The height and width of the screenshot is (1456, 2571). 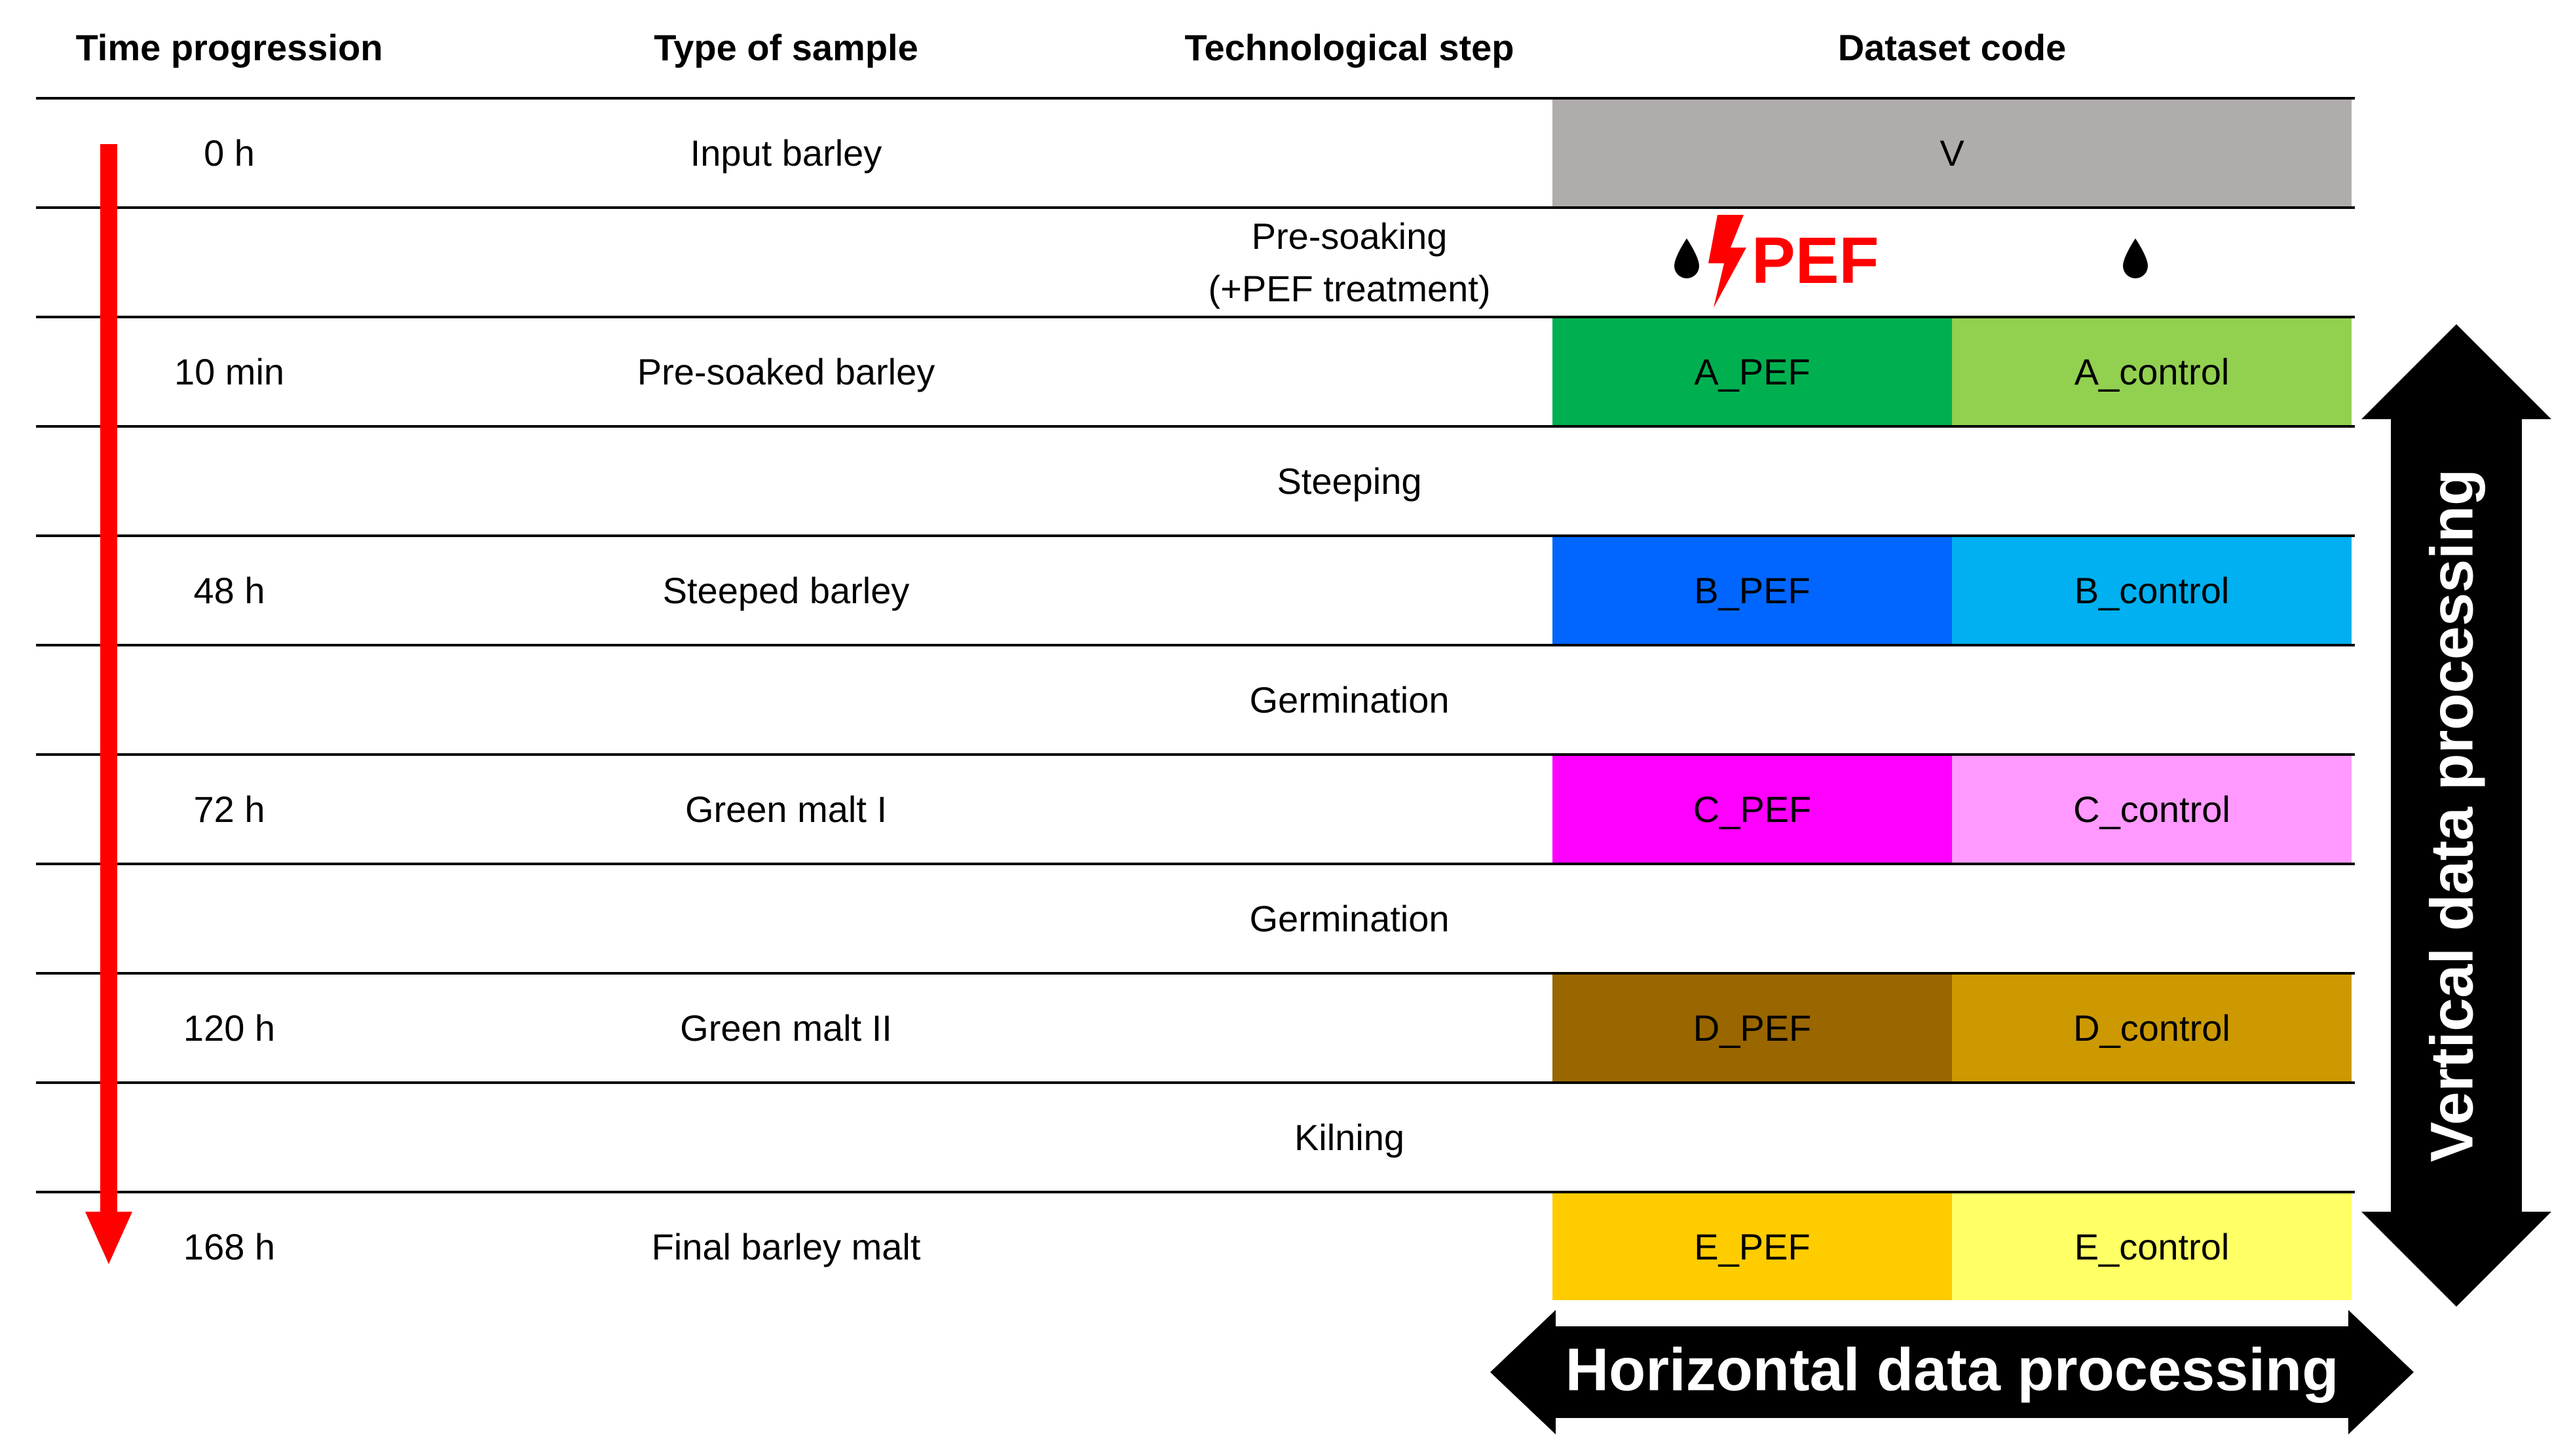 What do you see at coordinates (108, 704) in the screenshot?
I see `time-progression-arrow-icon` at bounding box center [108, 704].